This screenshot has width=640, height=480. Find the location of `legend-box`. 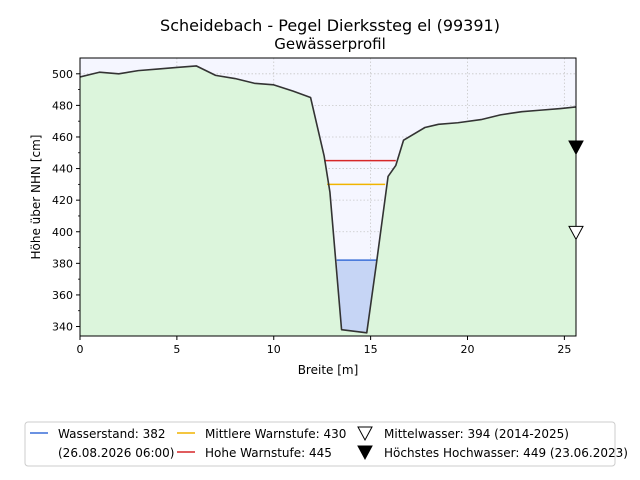

legend-box is located at coordinates (320, 444).